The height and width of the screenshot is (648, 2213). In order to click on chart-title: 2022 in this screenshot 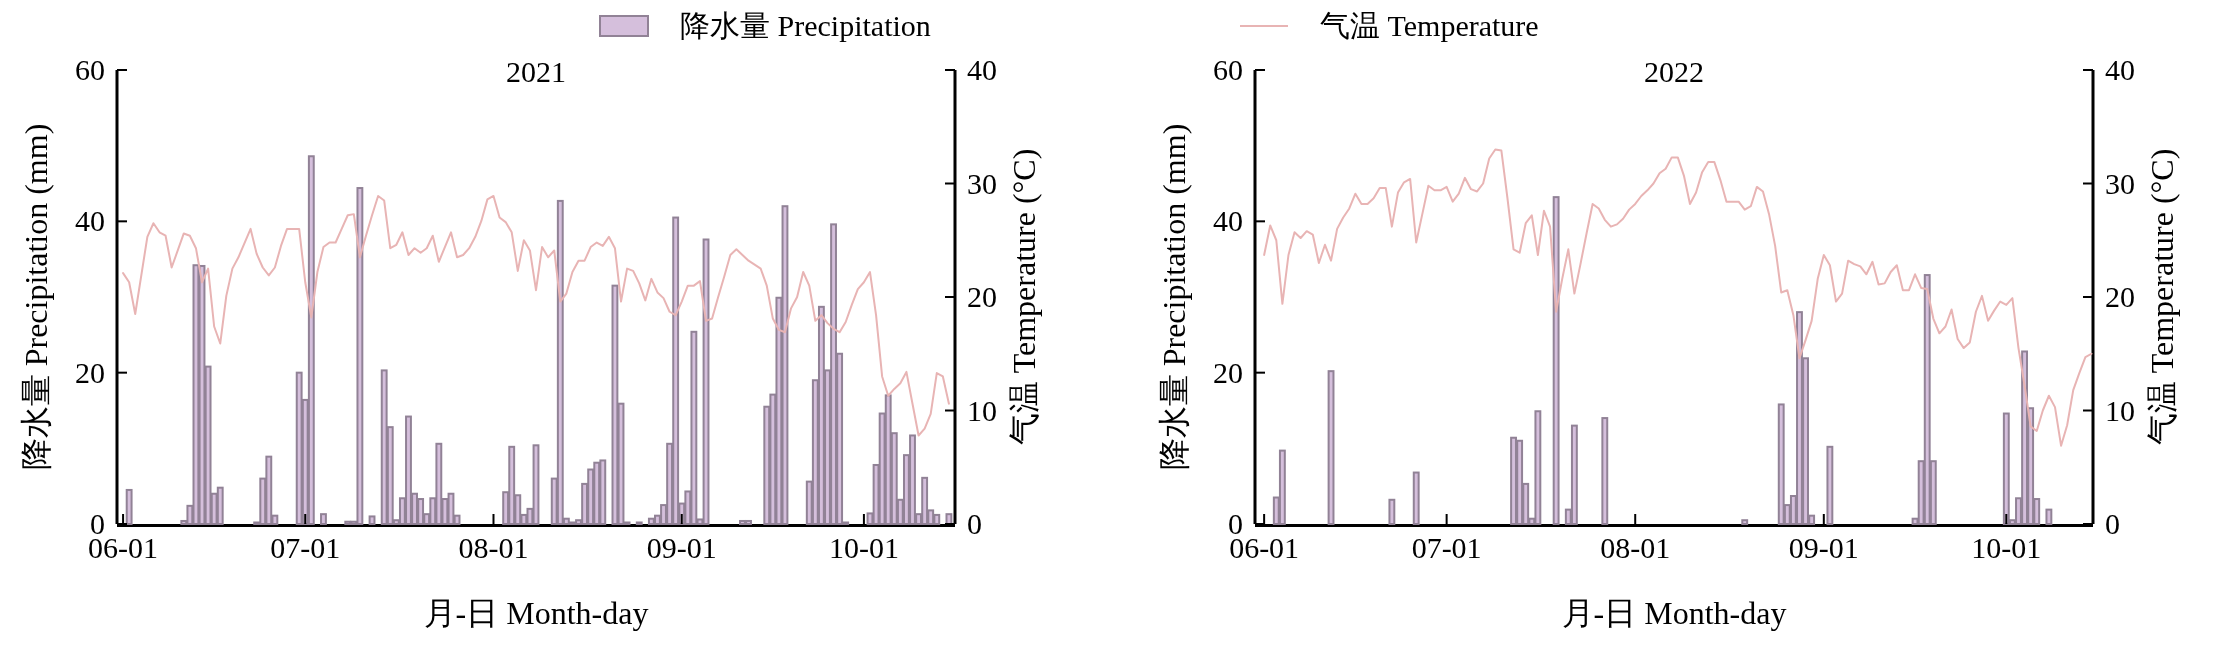, I will do `click(1674, 71)`.